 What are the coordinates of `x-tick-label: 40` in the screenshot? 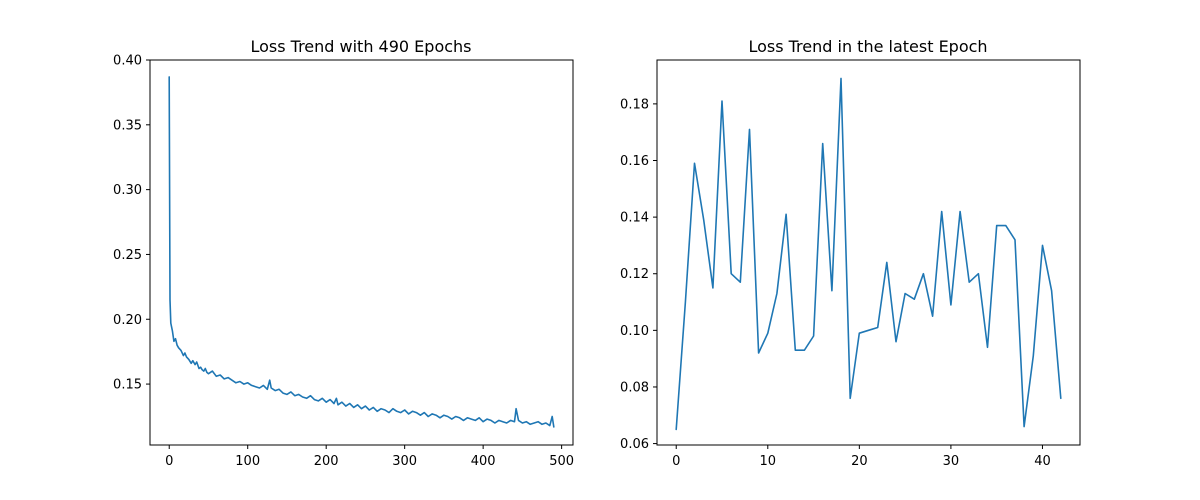 It's located at (1042, 461).